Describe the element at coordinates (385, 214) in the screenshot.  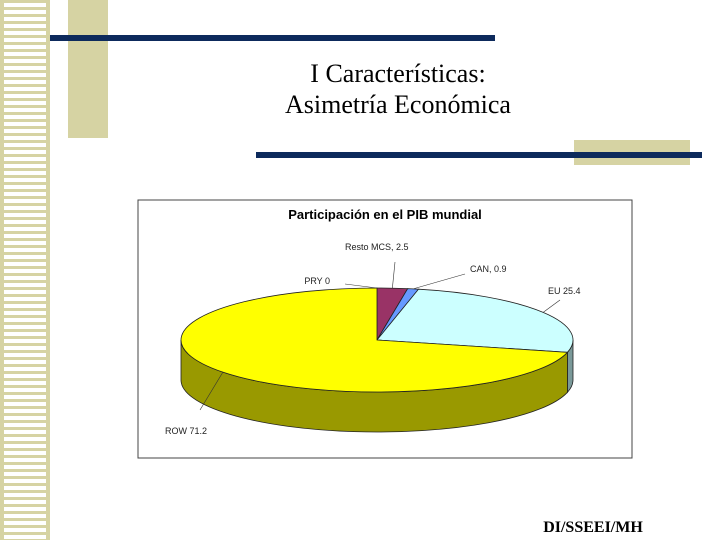
I see `chart-title: Participación en el PIB mundial` at that location.